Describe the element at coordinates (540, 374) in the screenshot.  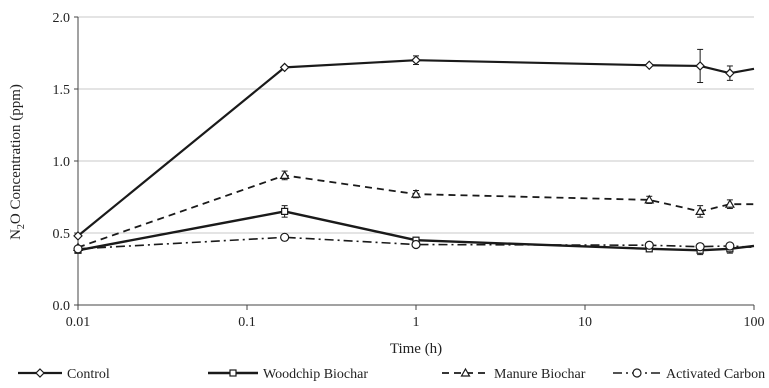
I see `legend-label: Manure Biochar` at that location.